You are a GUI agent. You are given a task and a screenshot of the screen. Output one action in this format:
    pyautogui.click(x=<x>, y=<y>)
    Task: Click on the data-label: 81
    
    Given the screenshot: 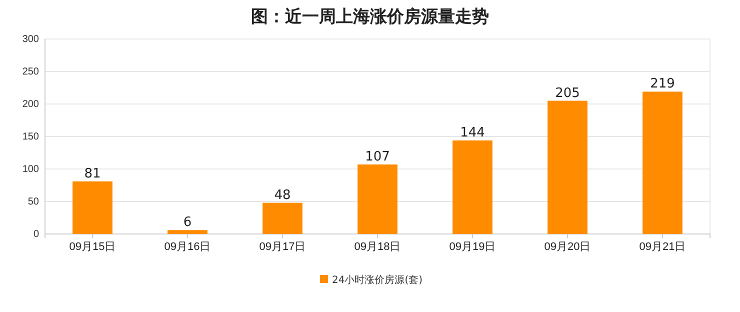 What is the action you would take?
    pyautogui.click(x=92, y=174)
    